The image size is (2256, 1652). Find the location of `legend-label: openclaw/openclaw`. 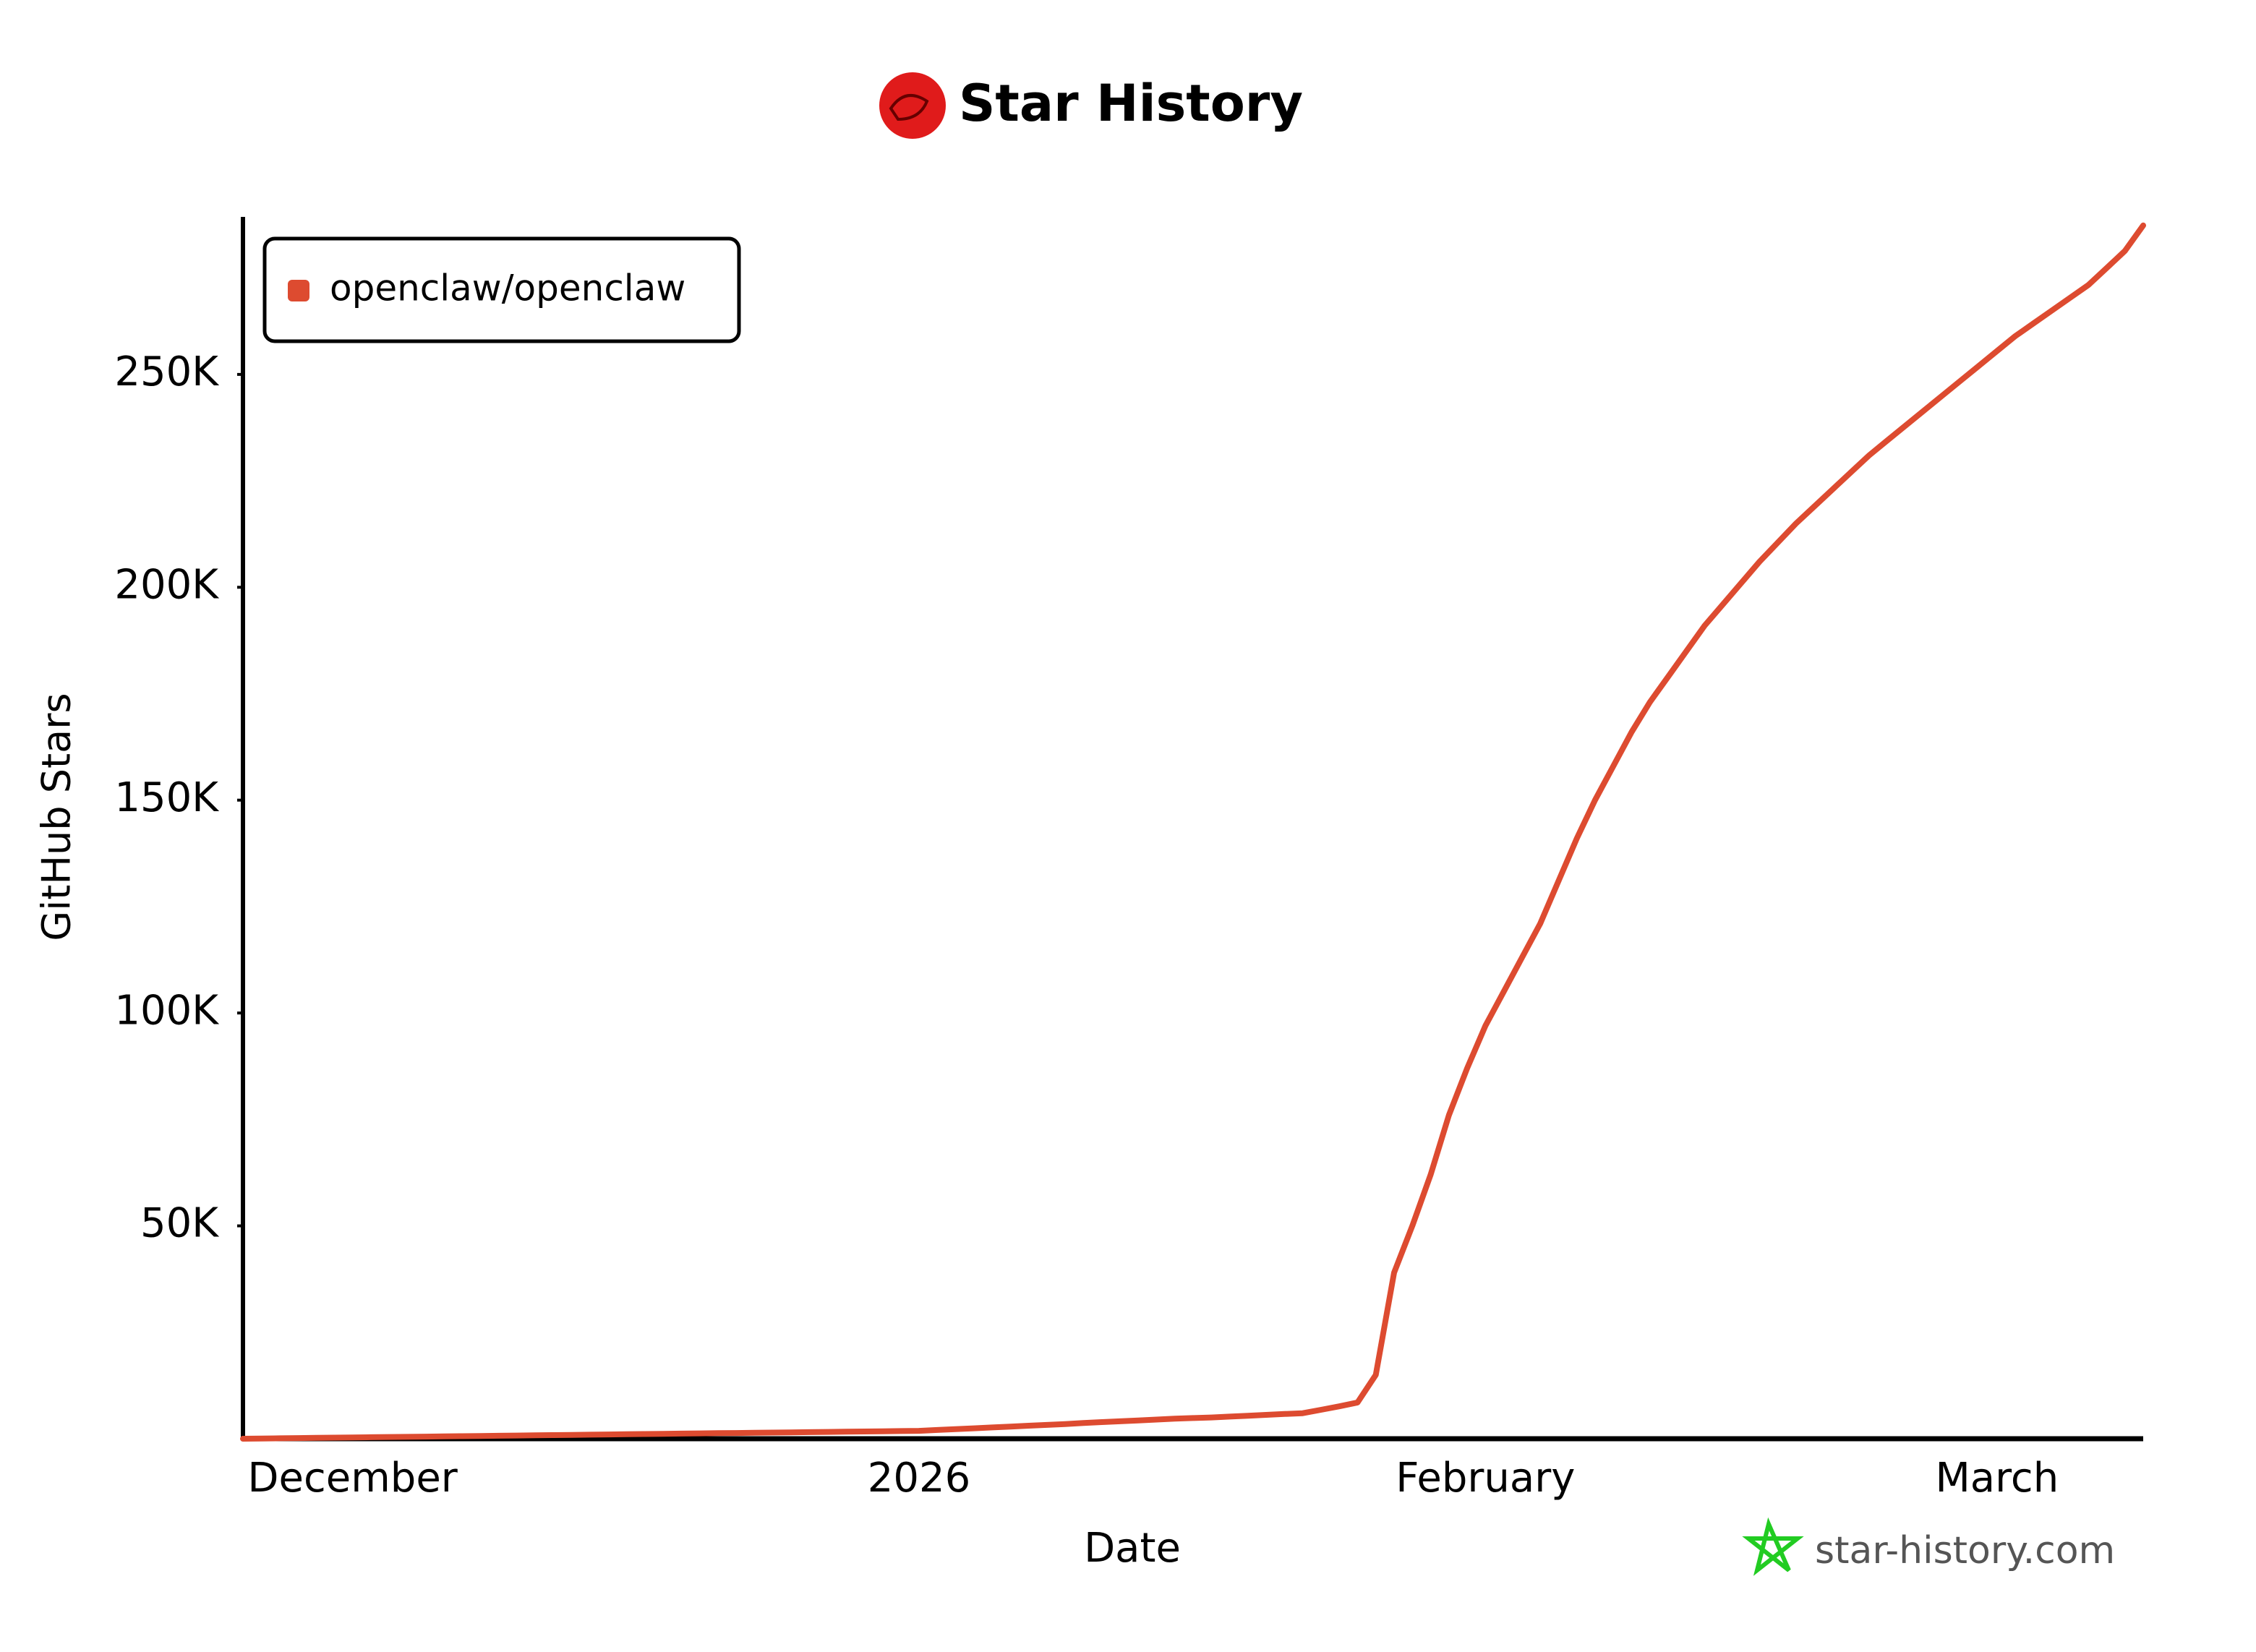

legend-label: openclaw/openclaw is located at coordinates (508, 289).